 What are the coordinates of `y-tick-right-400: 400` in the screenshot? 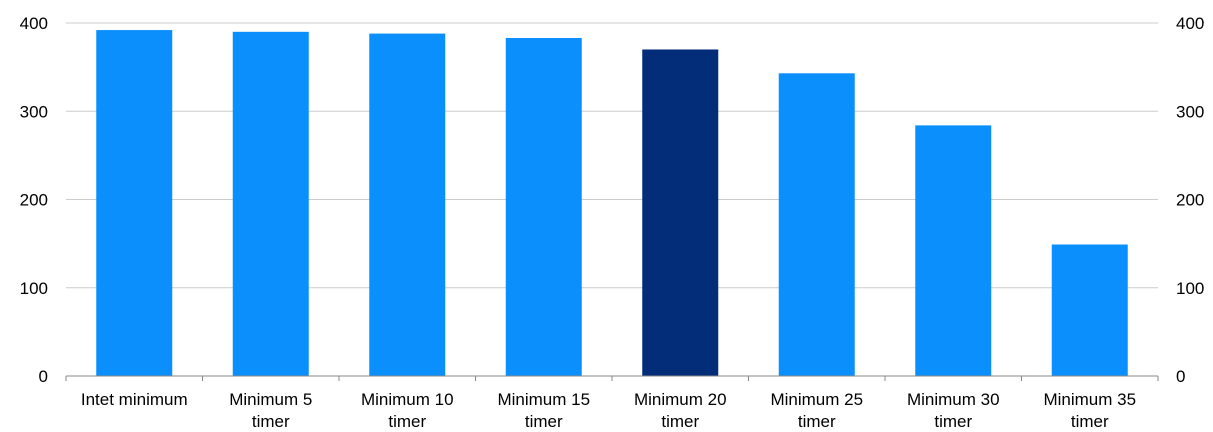 It's located at (1190, 23).